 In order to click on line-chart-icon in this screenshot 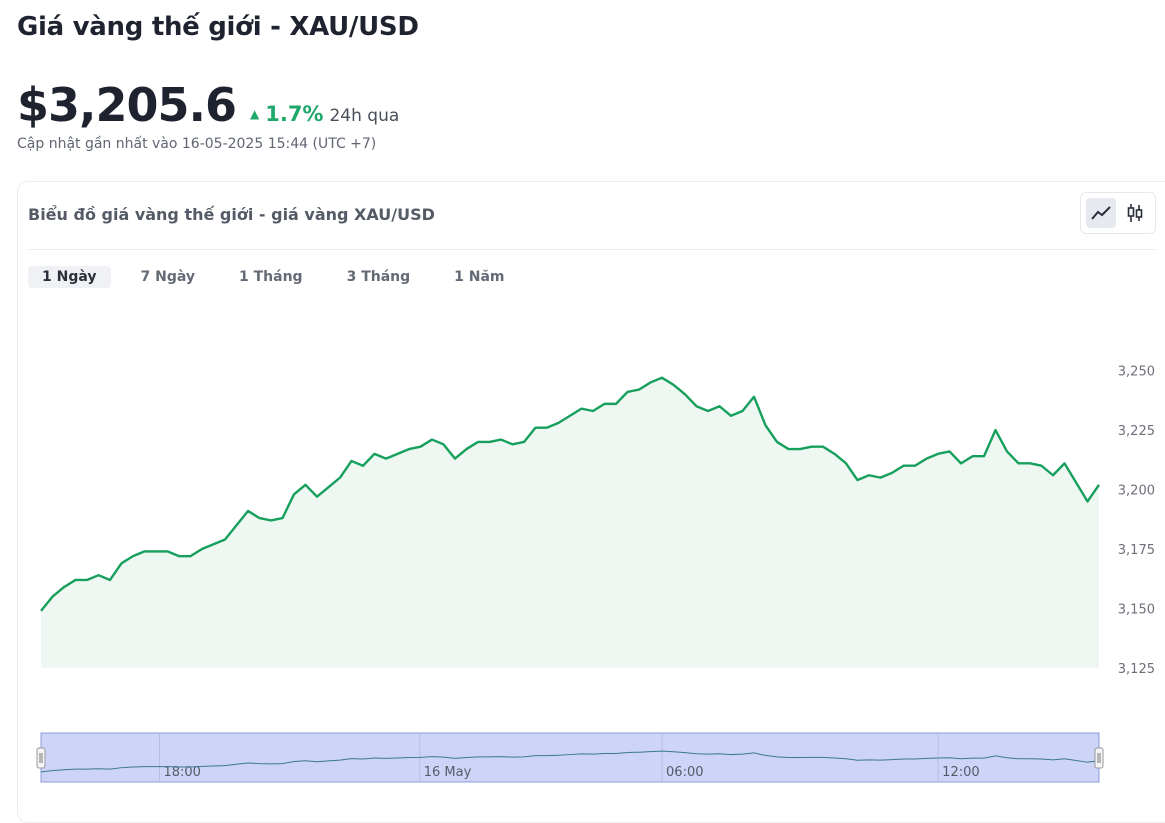, I will do `click(1101, 213)`.